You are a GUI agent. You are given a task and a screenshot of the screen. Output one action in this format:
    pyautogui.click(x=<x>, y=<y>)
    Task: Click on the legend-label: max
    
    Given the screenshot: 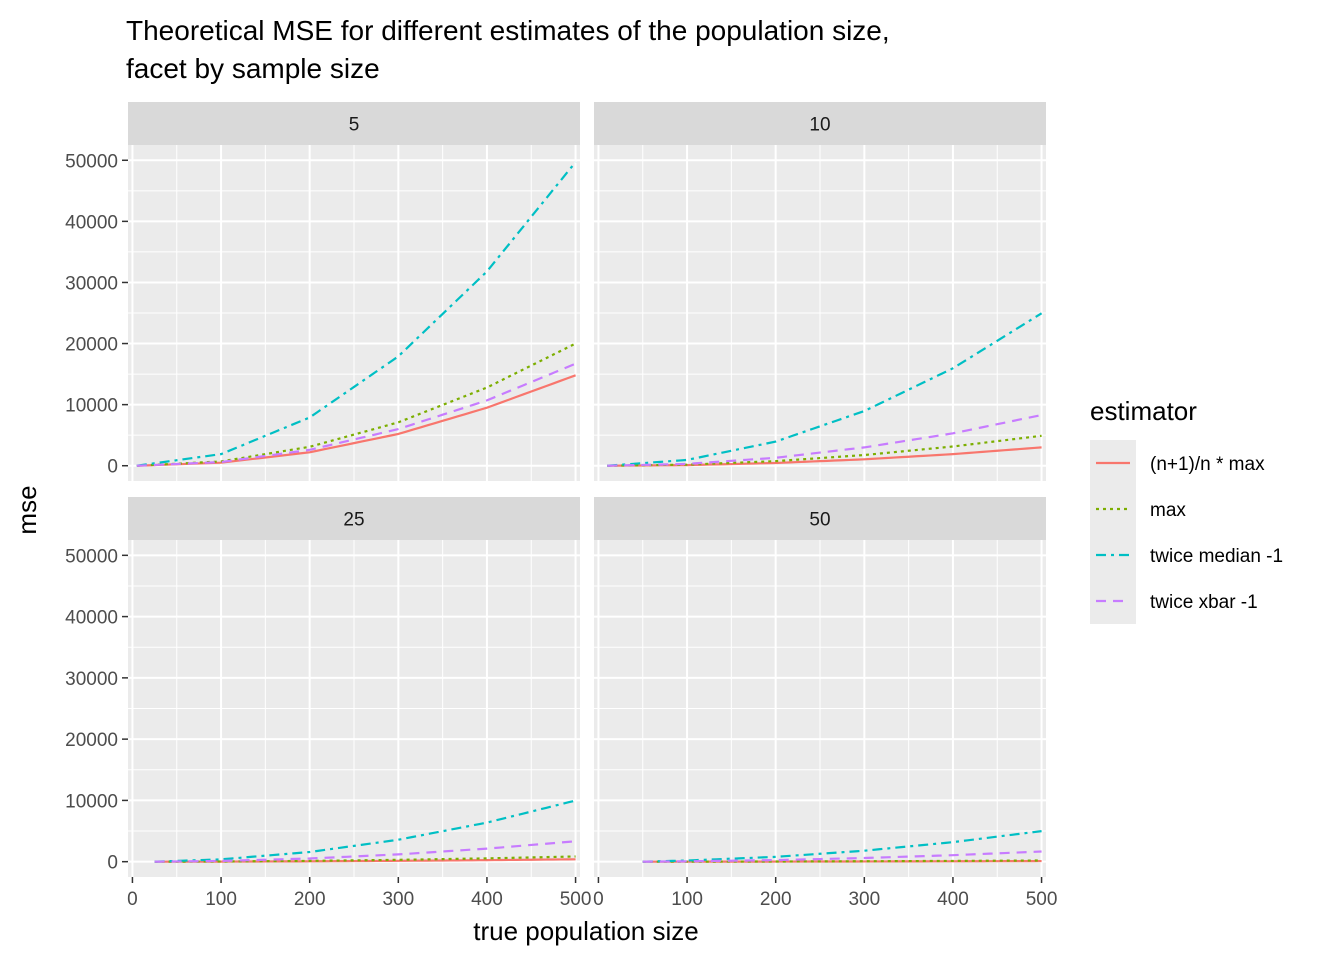 What is the action you would take?
    pyautogui.click(x=1168, y=510)
    